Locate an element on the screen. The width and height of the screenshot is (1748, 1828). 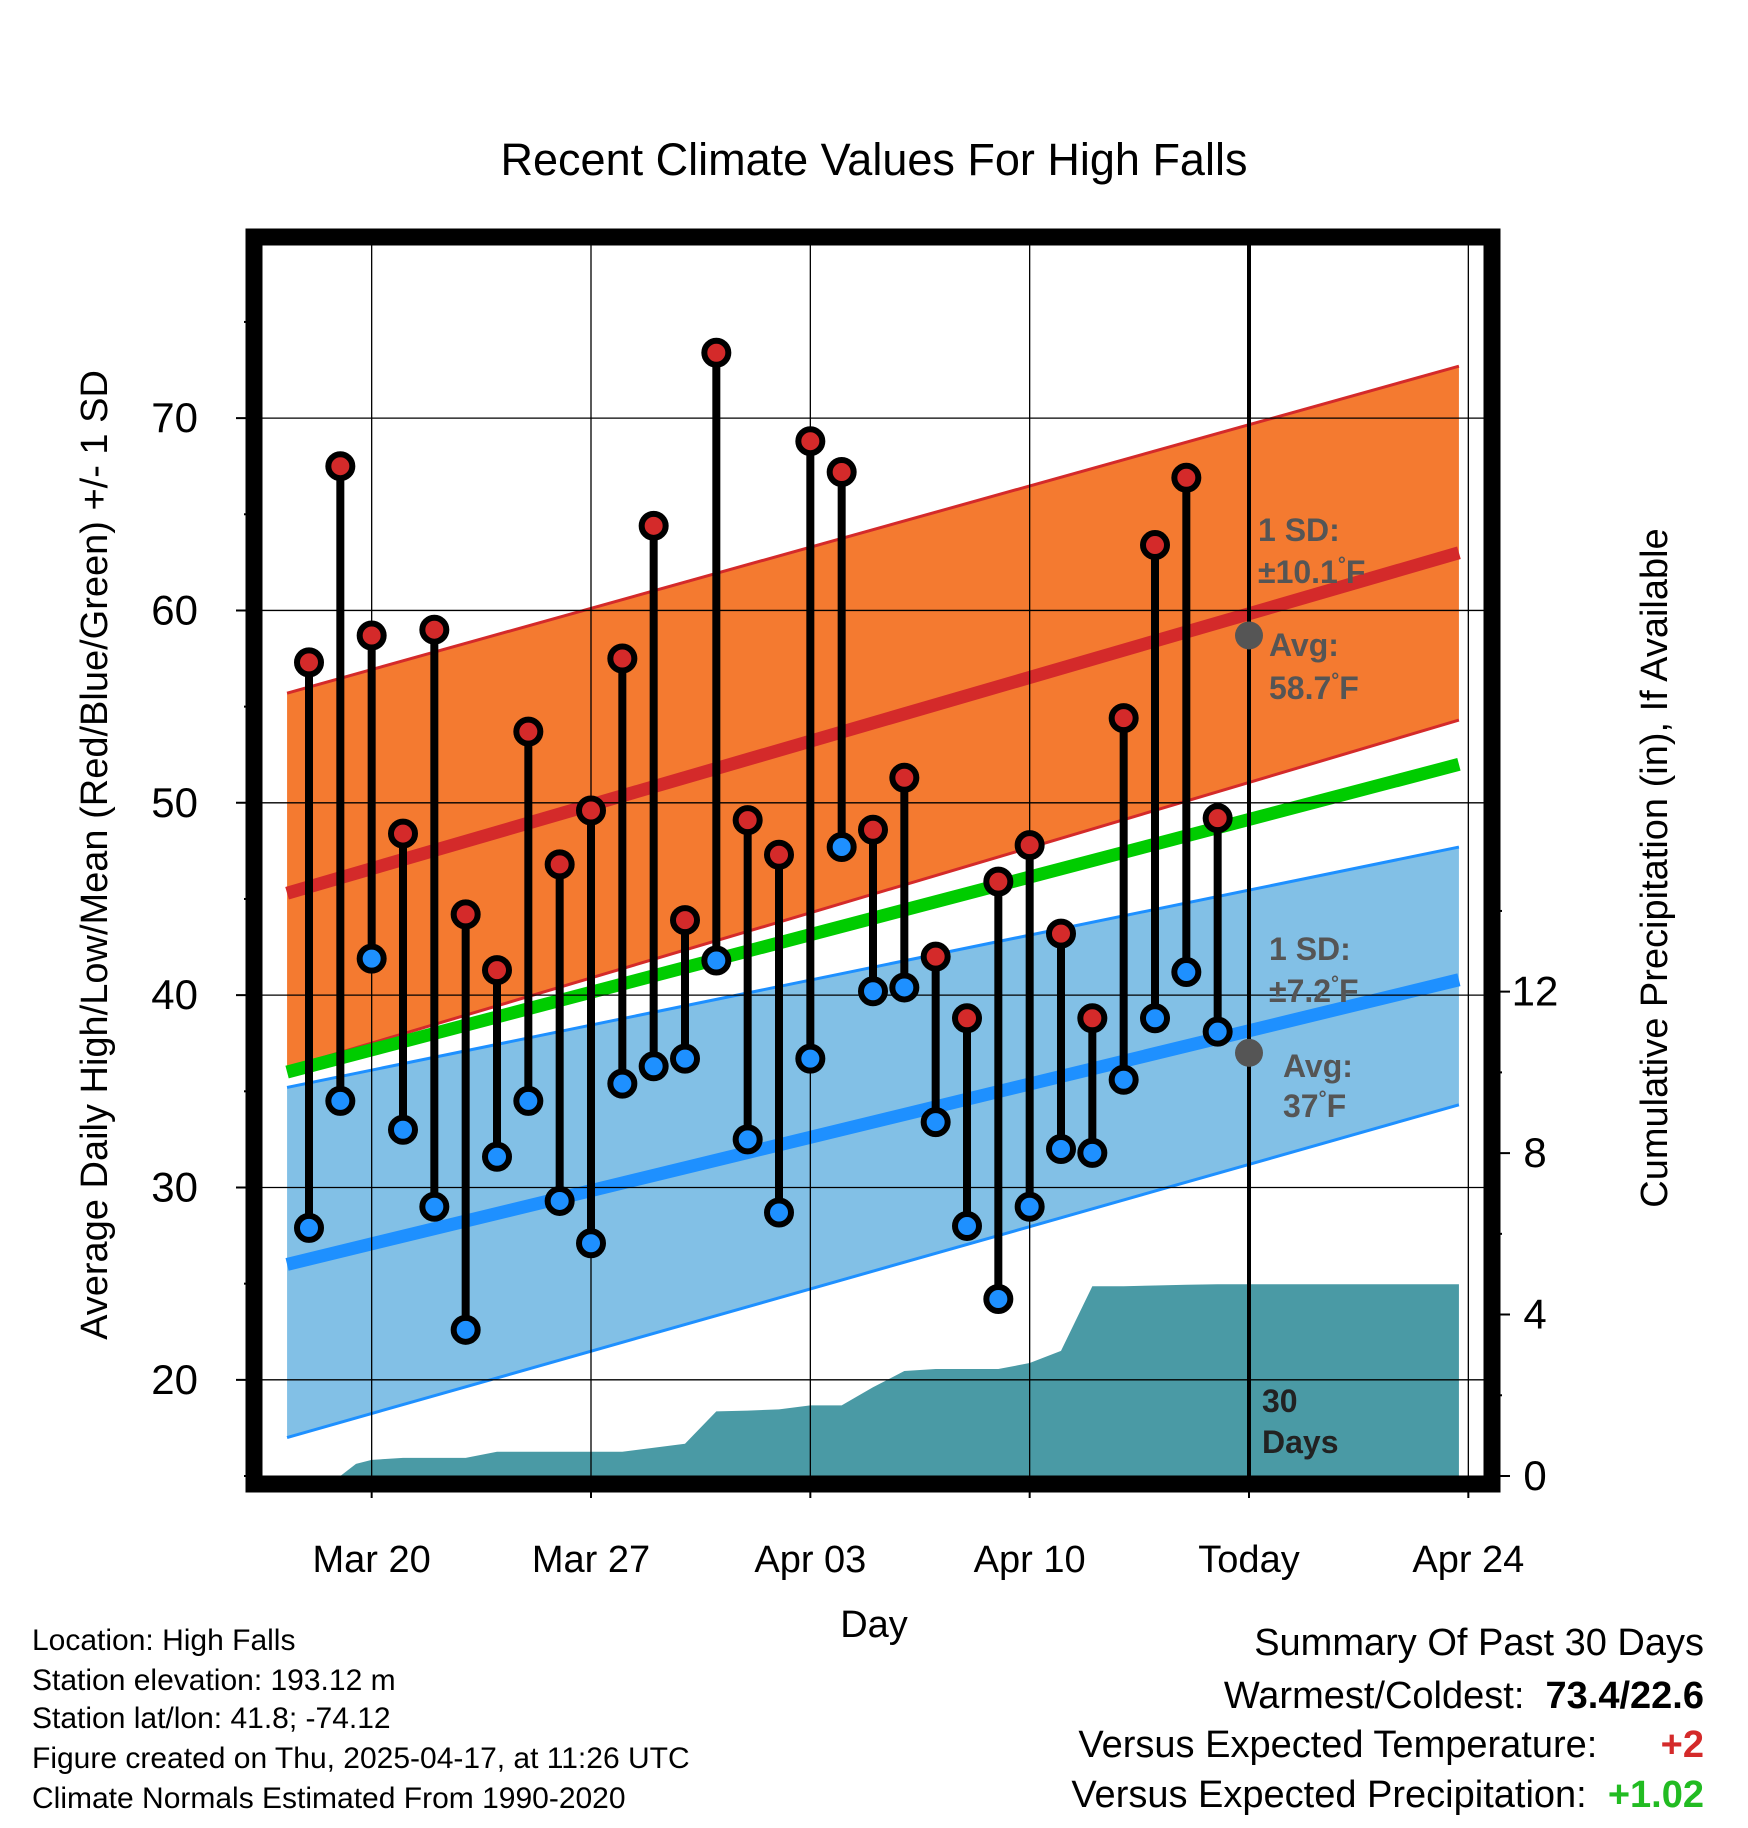
y-tick-label: 60 is located at coordinates (174, 609).